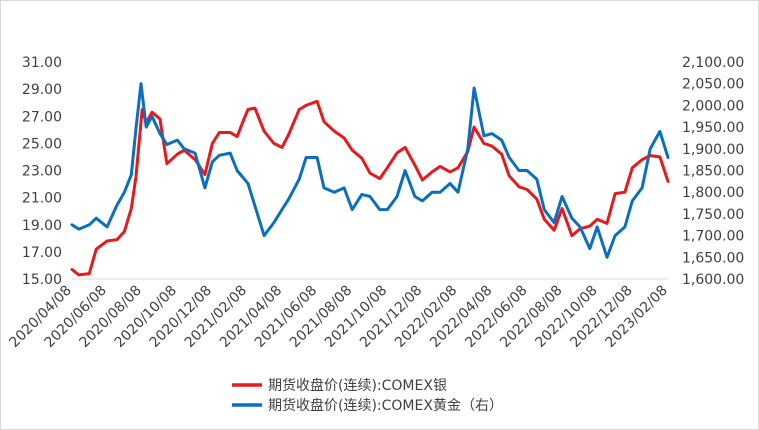 This screenshot has height=430, width=759. I want to click on left-y-tick-label: 15.00, so click(42, 280).